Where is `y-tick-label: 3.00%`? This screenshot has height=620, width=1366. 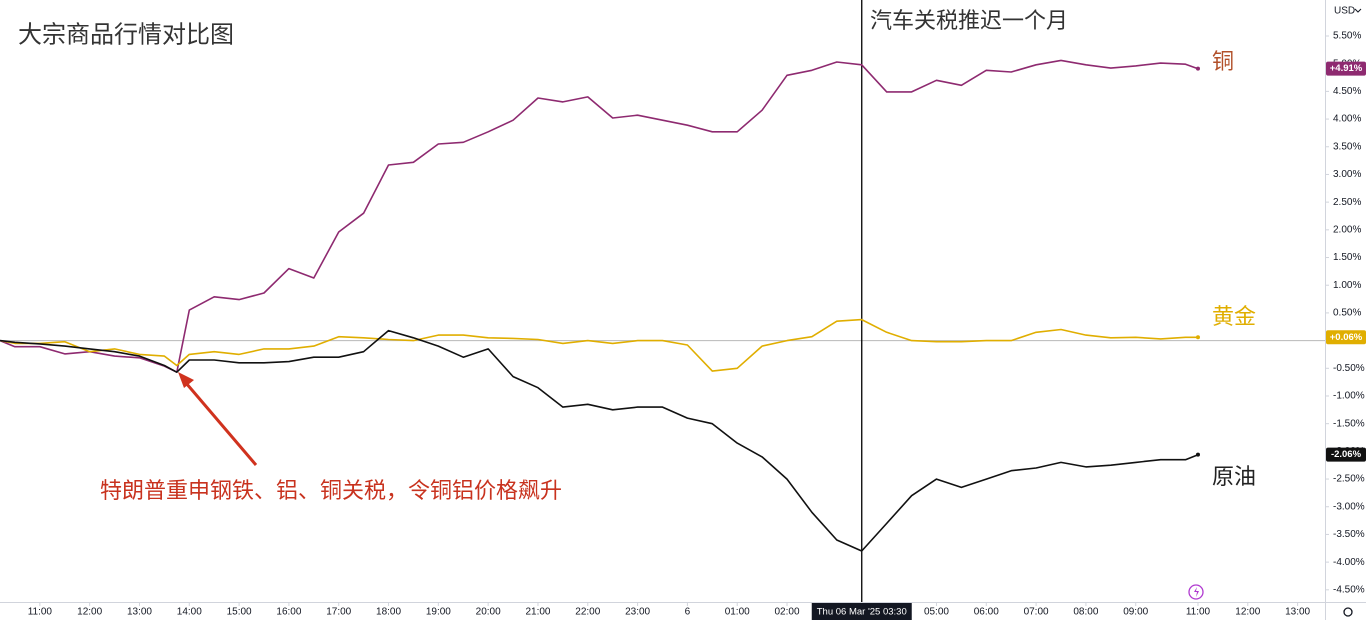
y-tick-label: 3.00% is located at coordinates (1347, 174).